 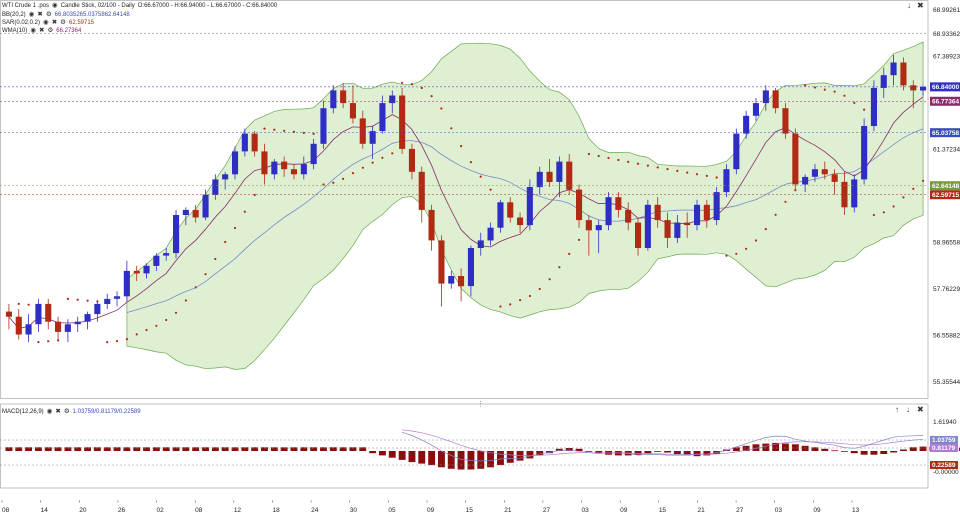 I want to click on macd-tick-label: -0.00000, so click(x=946, y=472).